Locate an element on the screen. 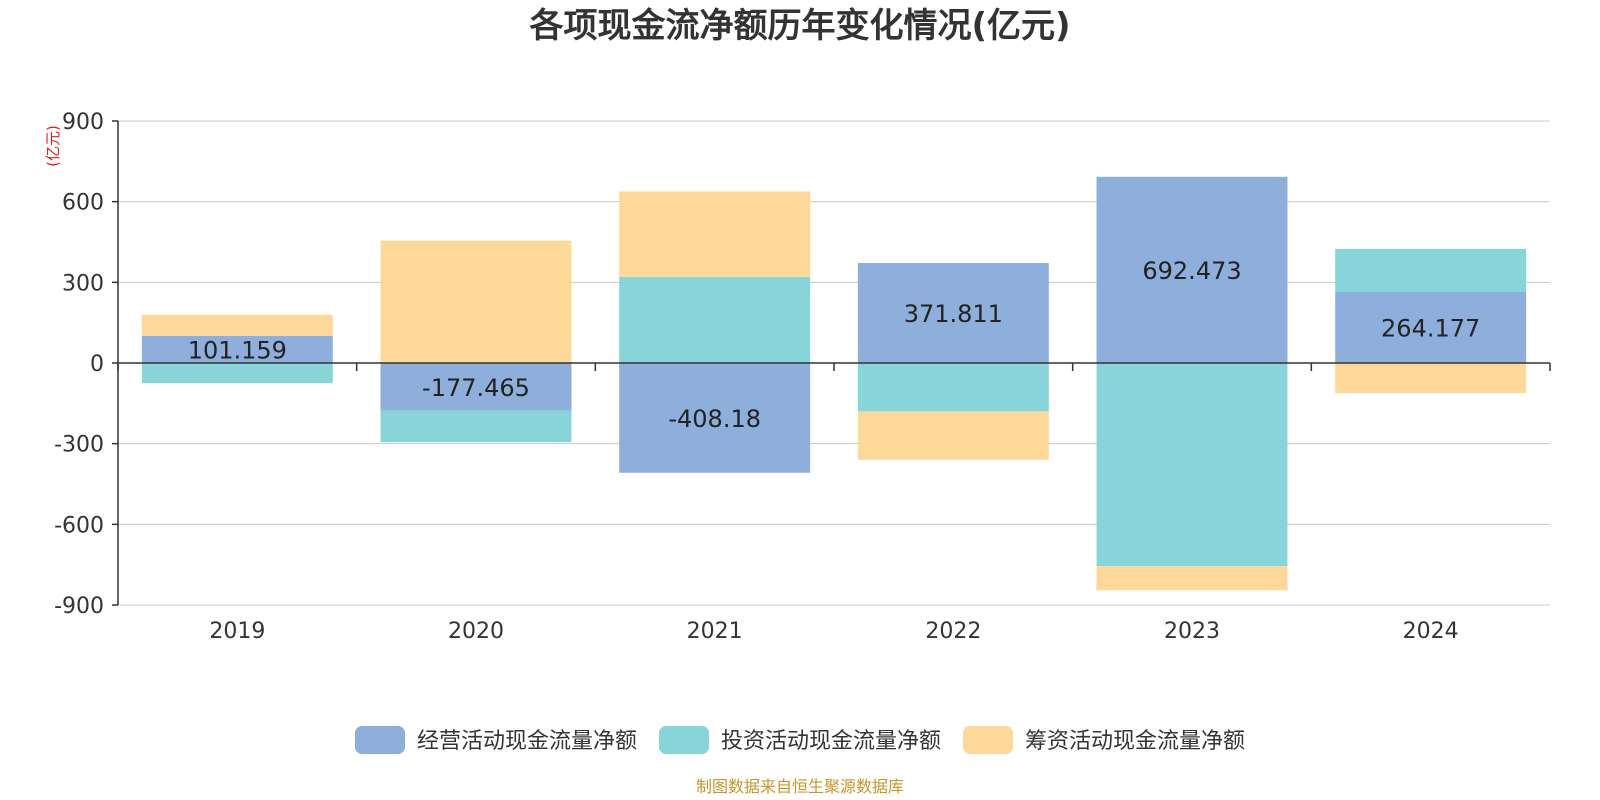 Image resolution: width=1600 pixels, height=800 pixels. data-label: 371.811 is located at coordinates (953, 314).